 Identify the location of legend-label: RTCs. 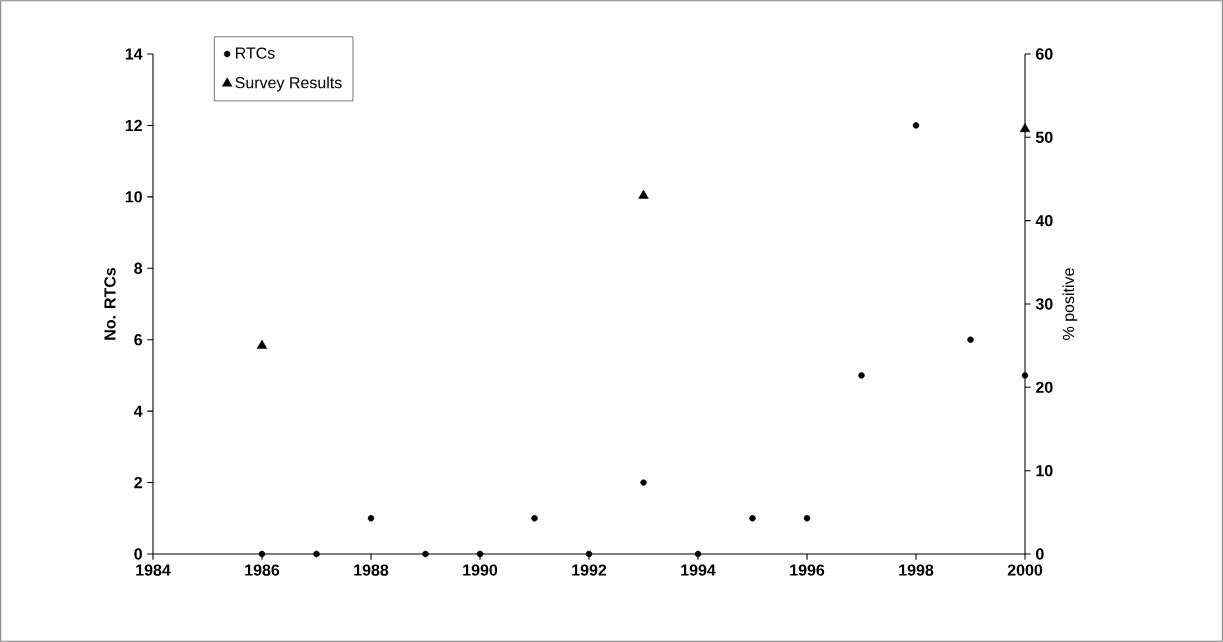
(255, 53).